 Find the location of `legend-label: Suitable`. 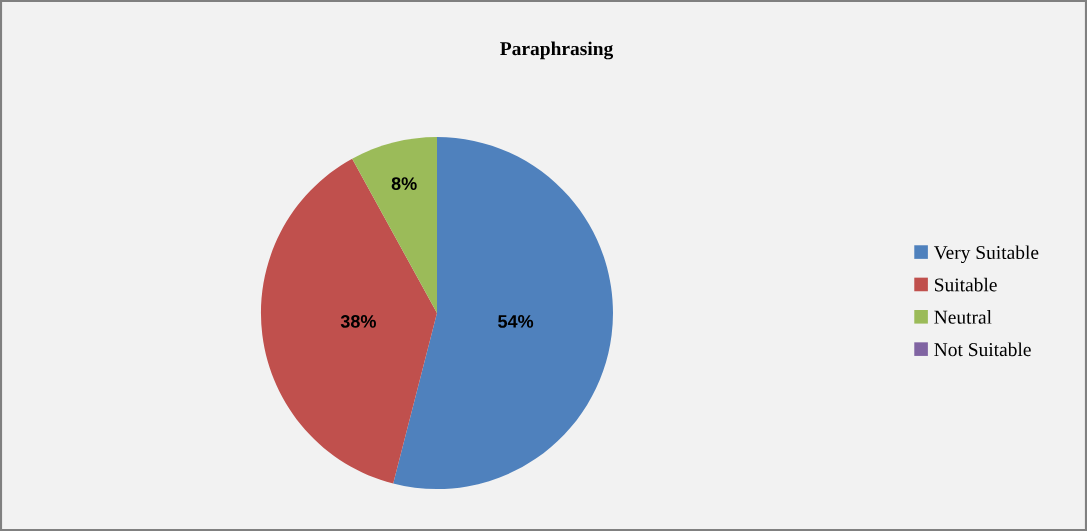

legend-label: Suitable is located at coordinates (966, 284).